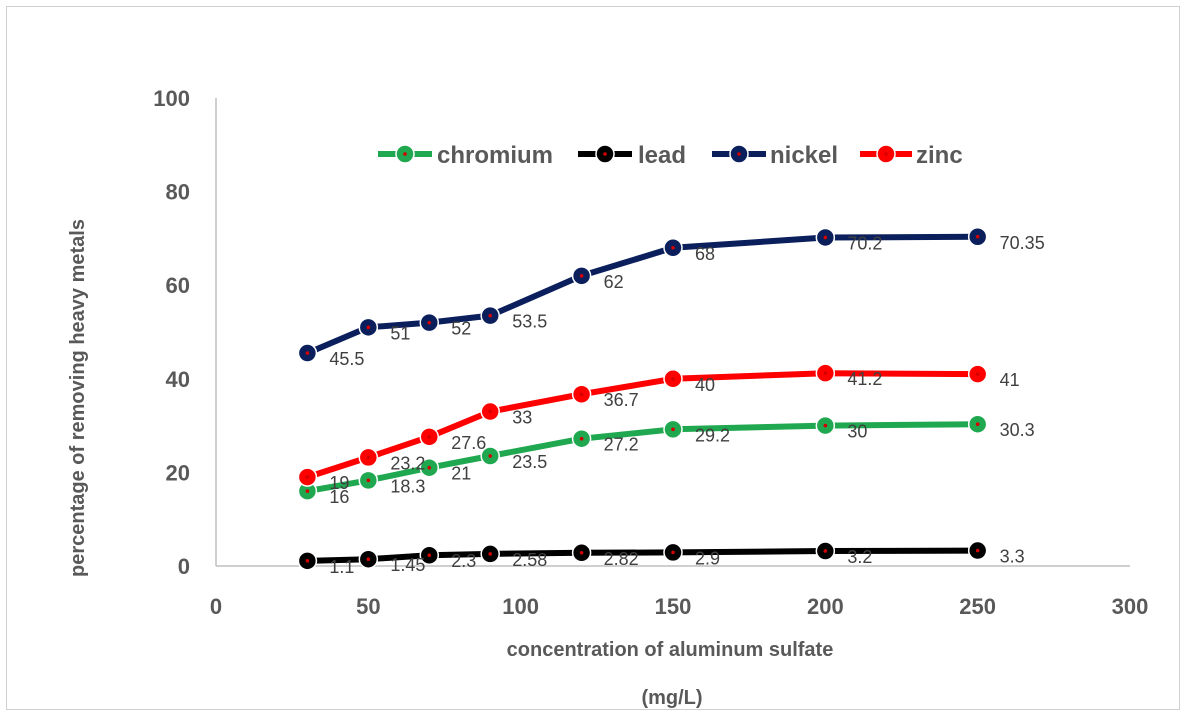 The width and height of the screenshot is (1188, 718). What do you see at coordinates (529, 560) in the screenshot?
I see `data-label-lead: 2.58` at bounding box center [529, 560].